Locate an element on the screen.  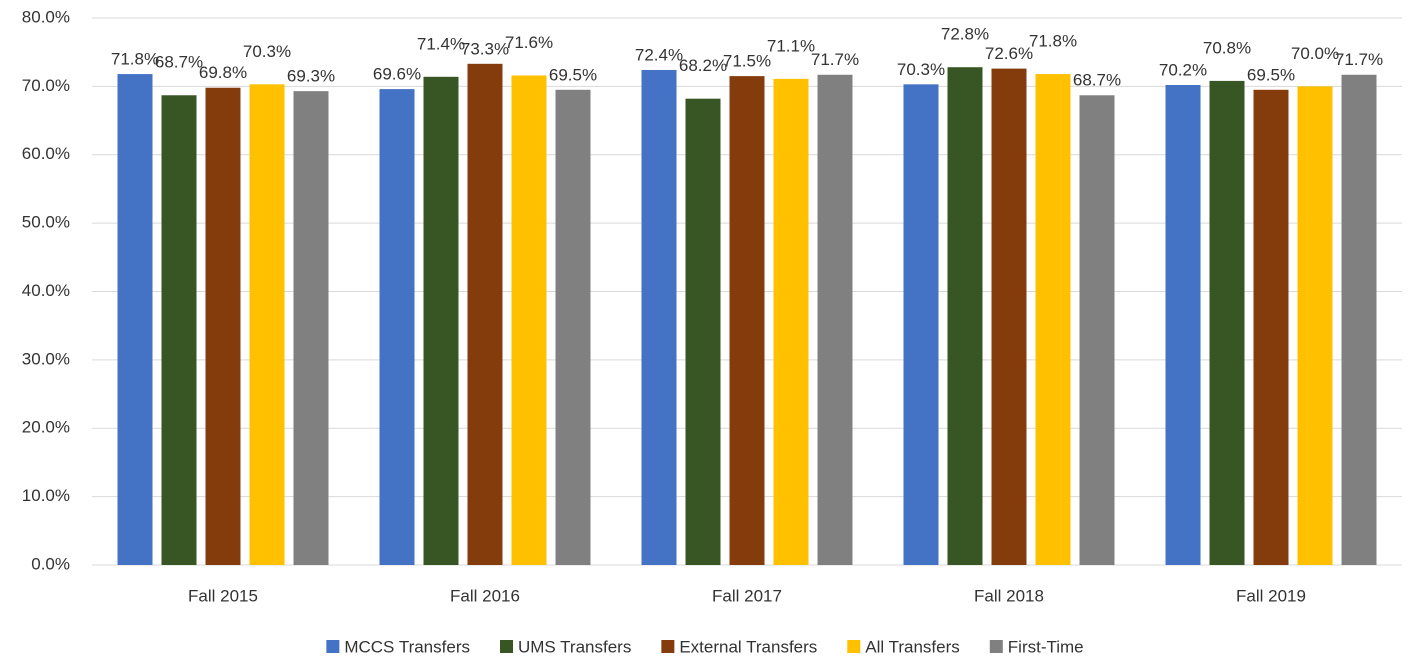
data-label: 69.6% is located at coordinates (397, 74).